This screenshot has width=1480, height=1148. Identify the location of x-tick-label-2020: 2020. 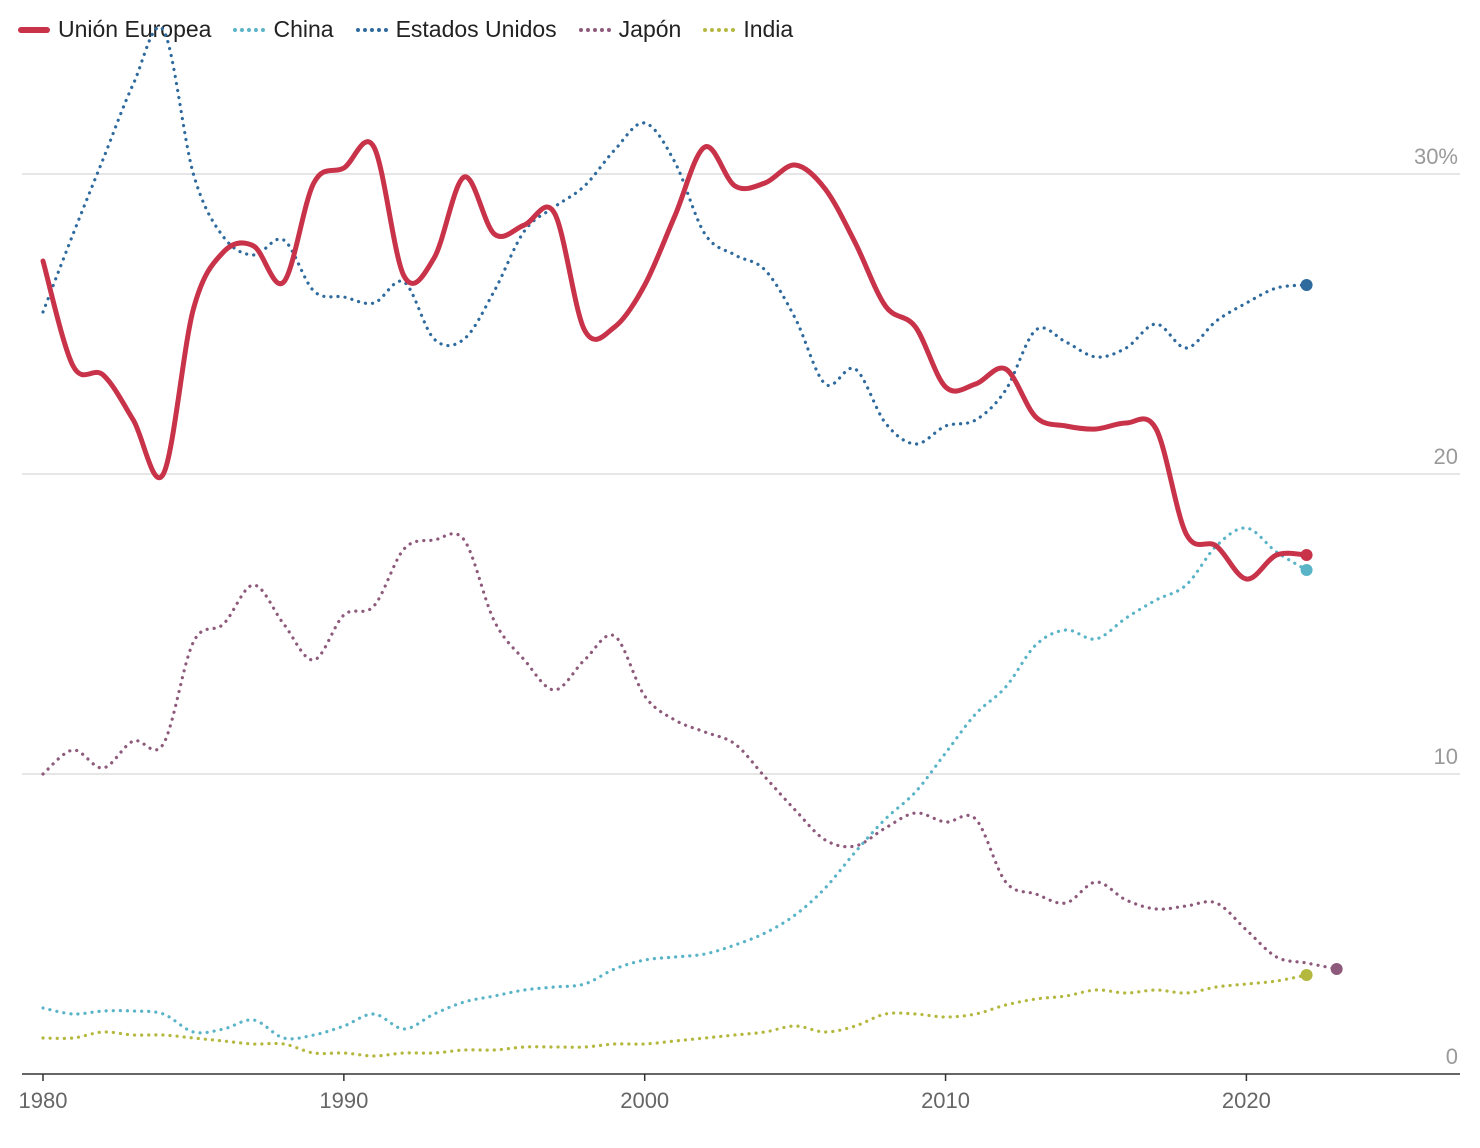
(1246, 1100).